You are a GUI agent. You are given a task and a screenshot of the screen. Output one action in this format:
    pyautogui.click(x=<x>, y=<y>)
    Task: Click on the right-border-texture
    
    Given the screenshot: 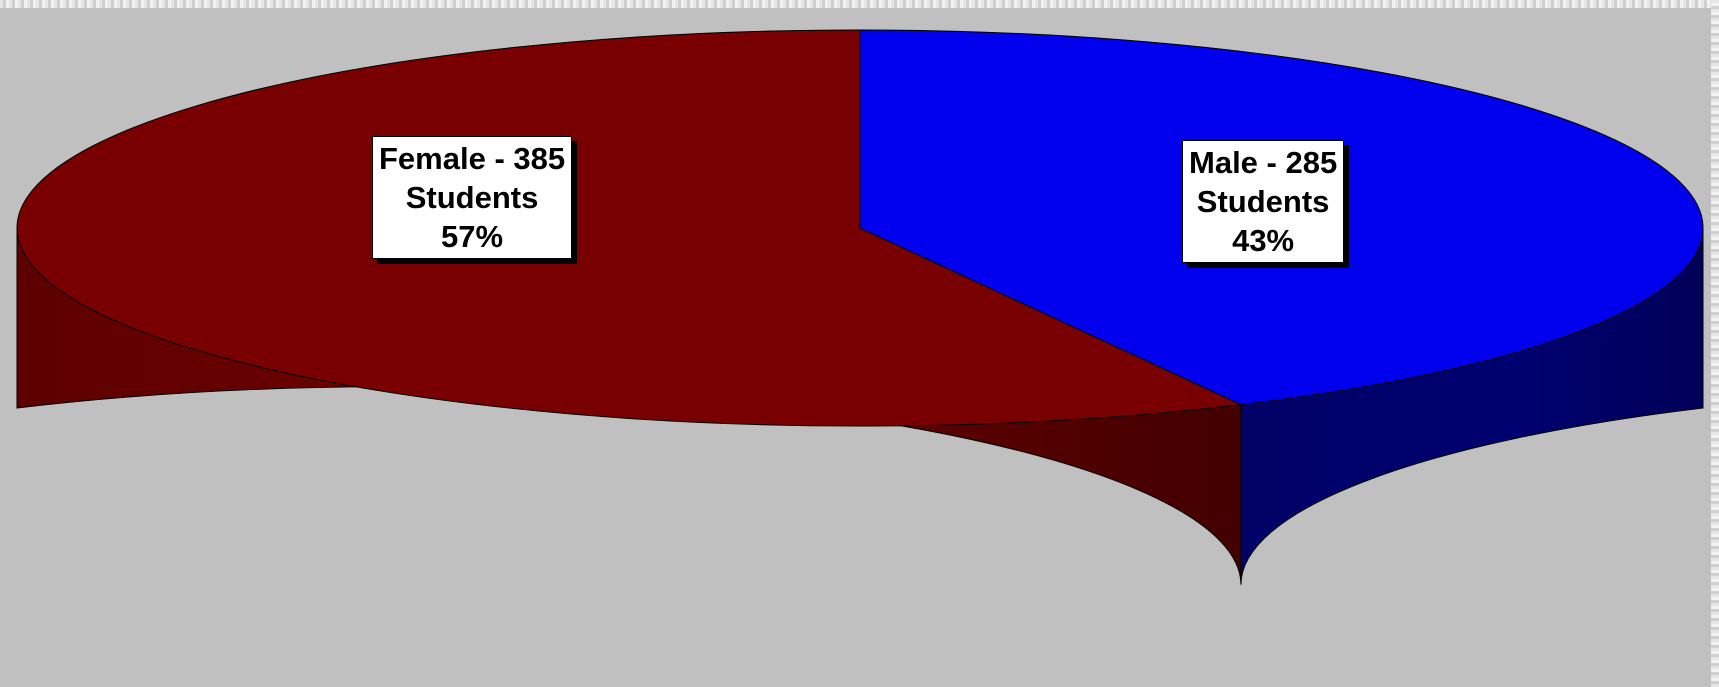 What is the action you would take?
    pyautogui.click(x=1715, y=343)
    